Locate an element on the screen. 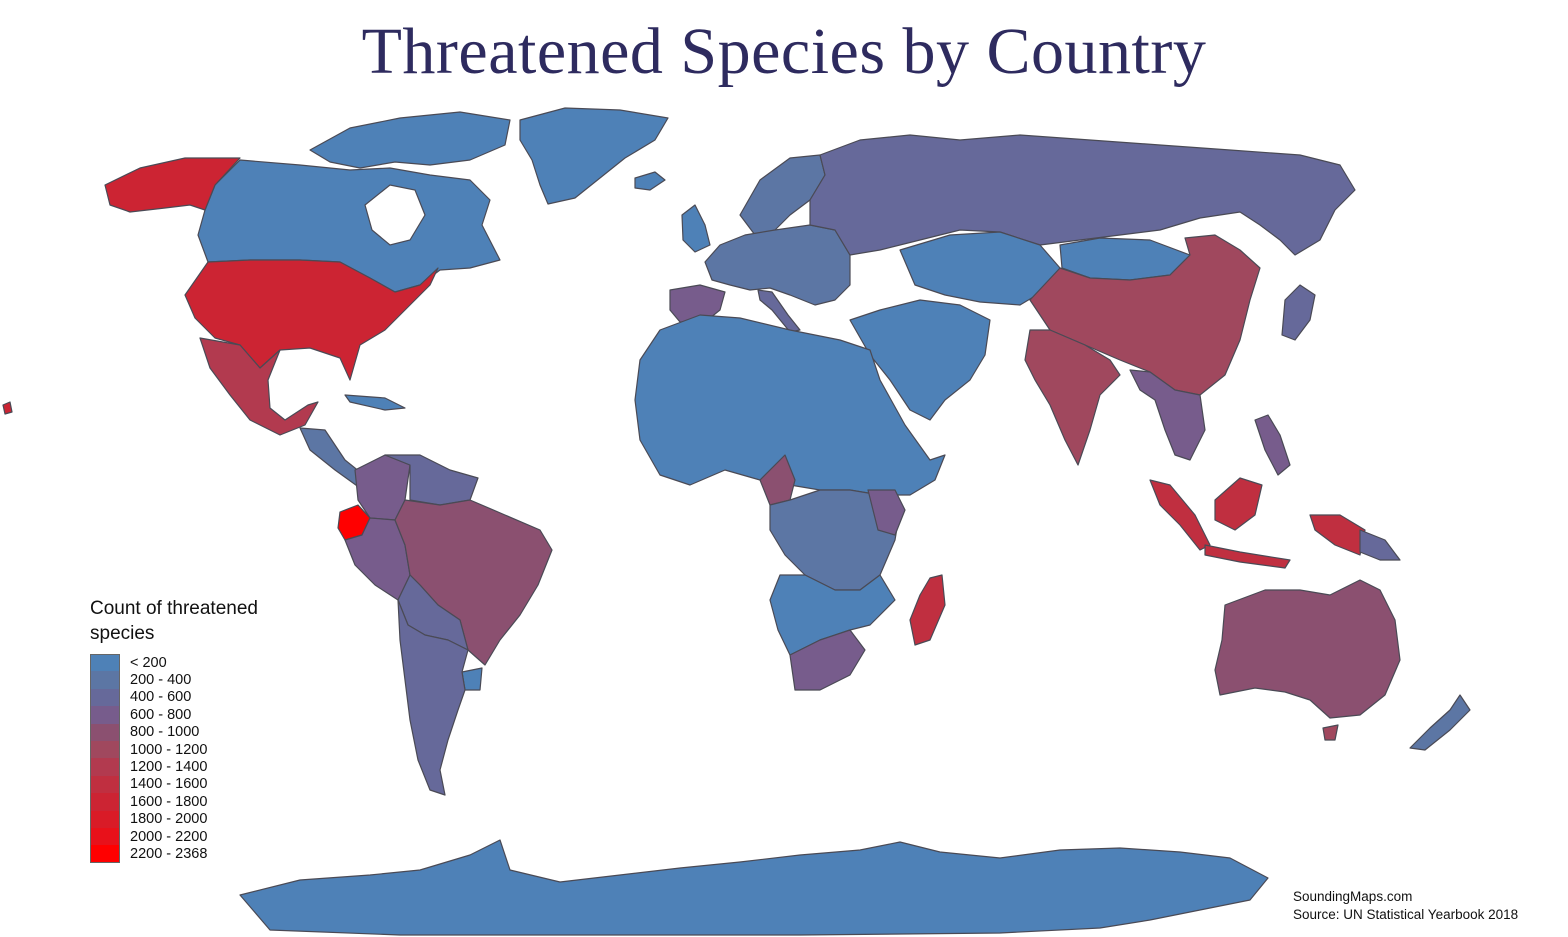 The image size is (1568, 937). legend-label: 1000 - 1200 is located at coordinates (169, 749).